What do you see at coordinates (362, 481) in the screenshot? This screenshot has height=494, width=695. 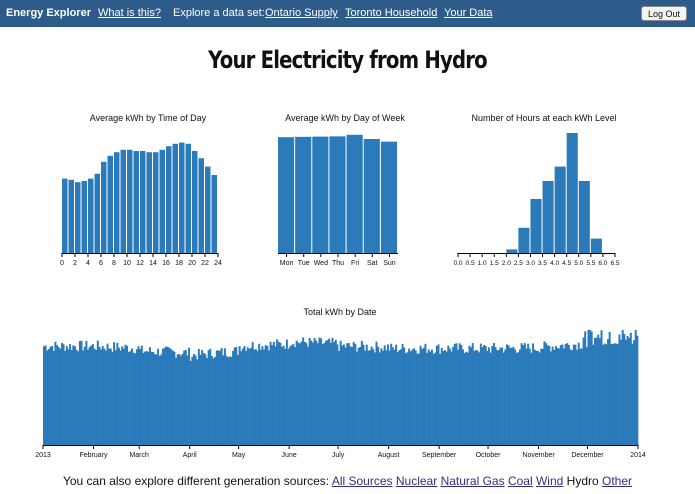 I see `source-link-all-sources: All Sources` at bounding box center [362, 481].